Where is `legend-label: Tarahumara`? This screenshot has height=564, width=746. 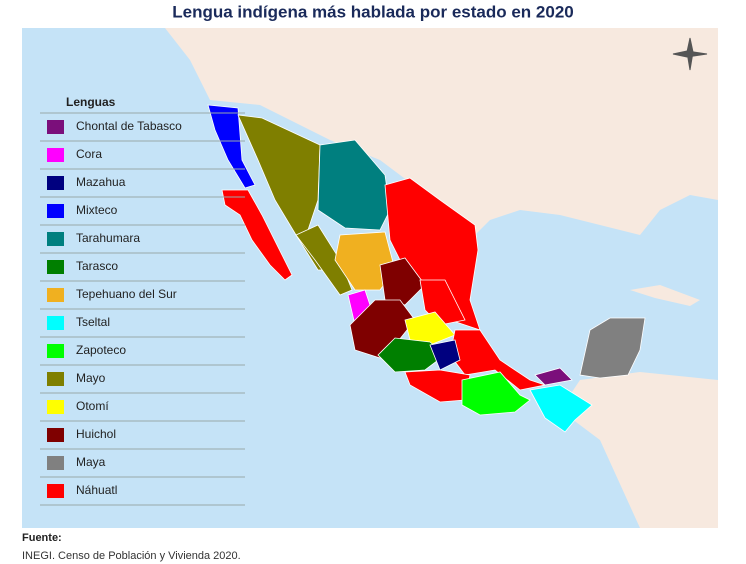 legend-label: Tarahumara is located at coordinates (108, 238).